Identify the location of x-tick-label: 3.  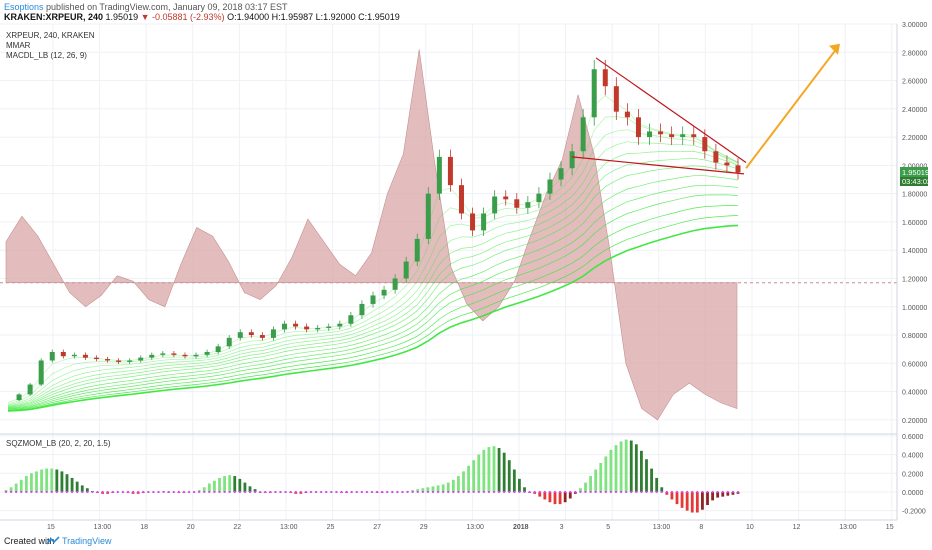
(562, 527).